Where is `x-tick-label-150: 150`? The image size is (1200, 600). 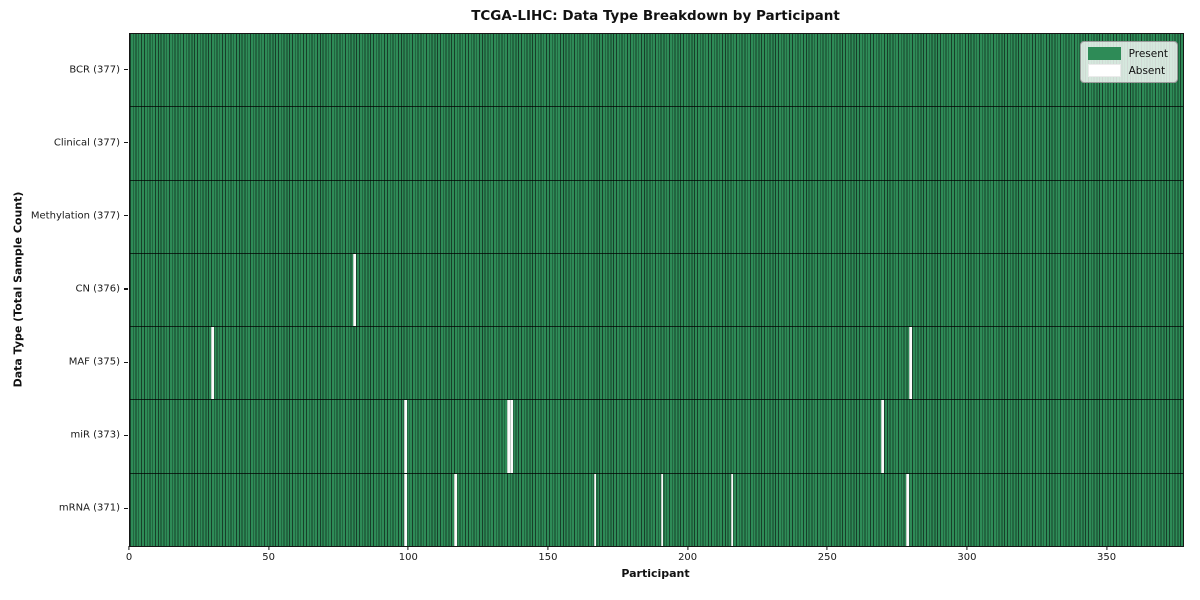 x-tick-label-150: 150 is located at coordinates (548, 557).